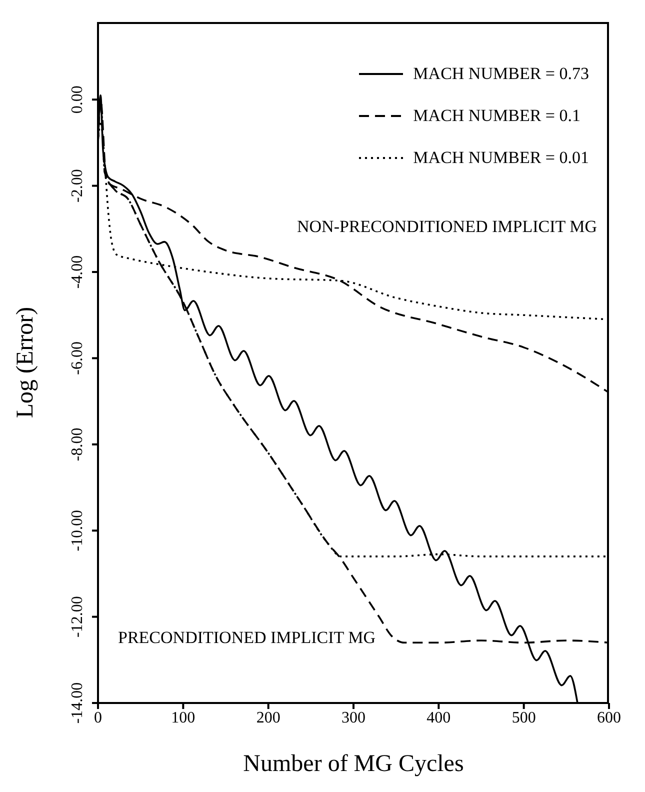  I want to click on y-tick-label: 0.00, so click(77, 100).